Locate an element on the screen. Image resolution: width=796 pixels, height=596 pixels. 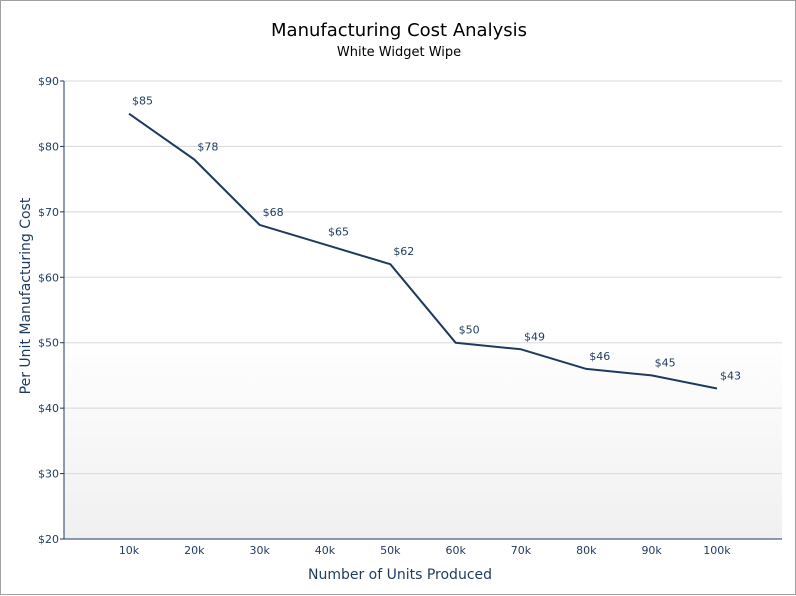
data-label: $46 is located at coordinates (599, 356).